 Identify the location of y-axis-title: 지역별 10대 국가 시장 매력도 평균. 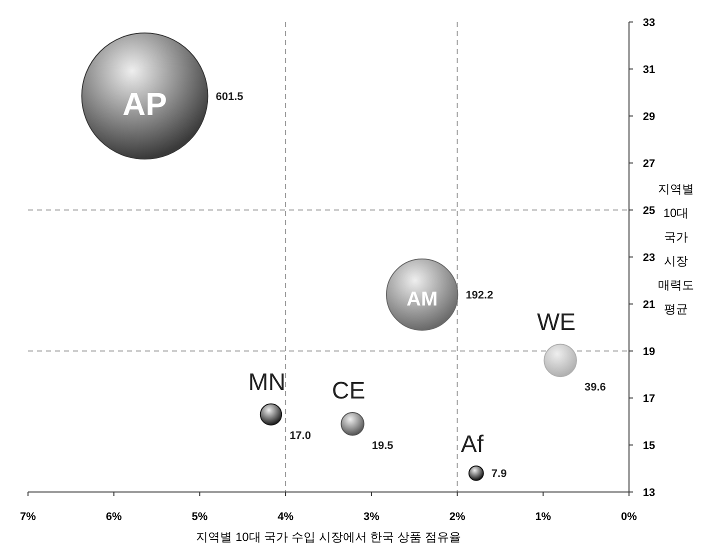
(676, 249).